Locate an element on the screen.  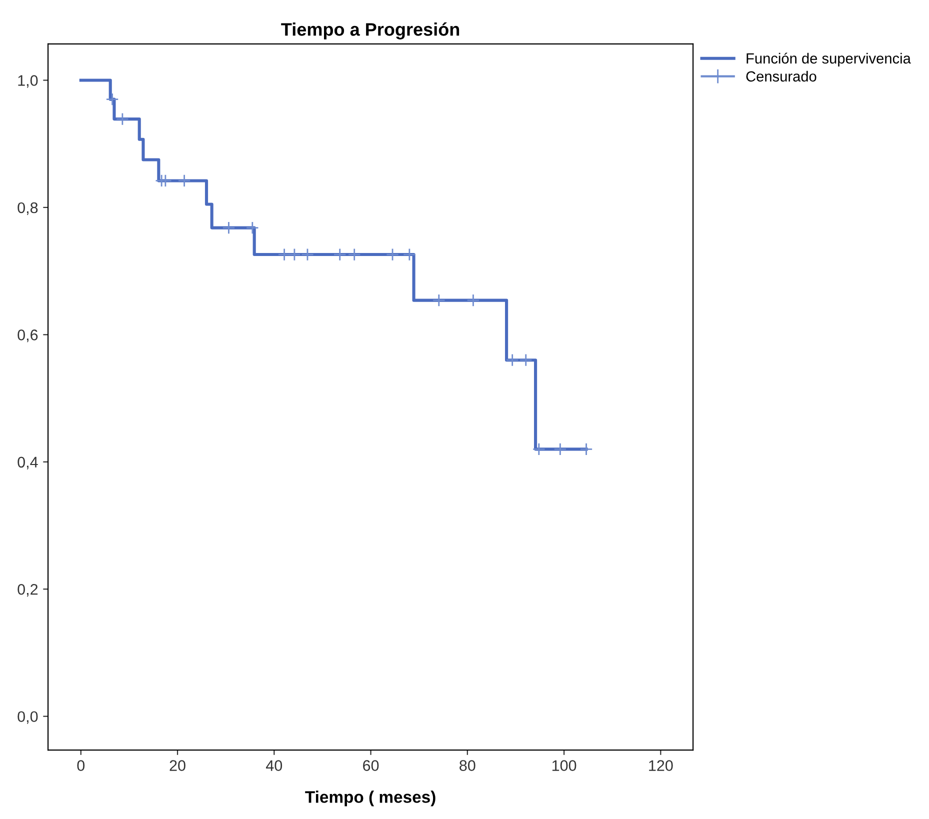
x-tick-label: 100 is located at coordinates (564, 765).